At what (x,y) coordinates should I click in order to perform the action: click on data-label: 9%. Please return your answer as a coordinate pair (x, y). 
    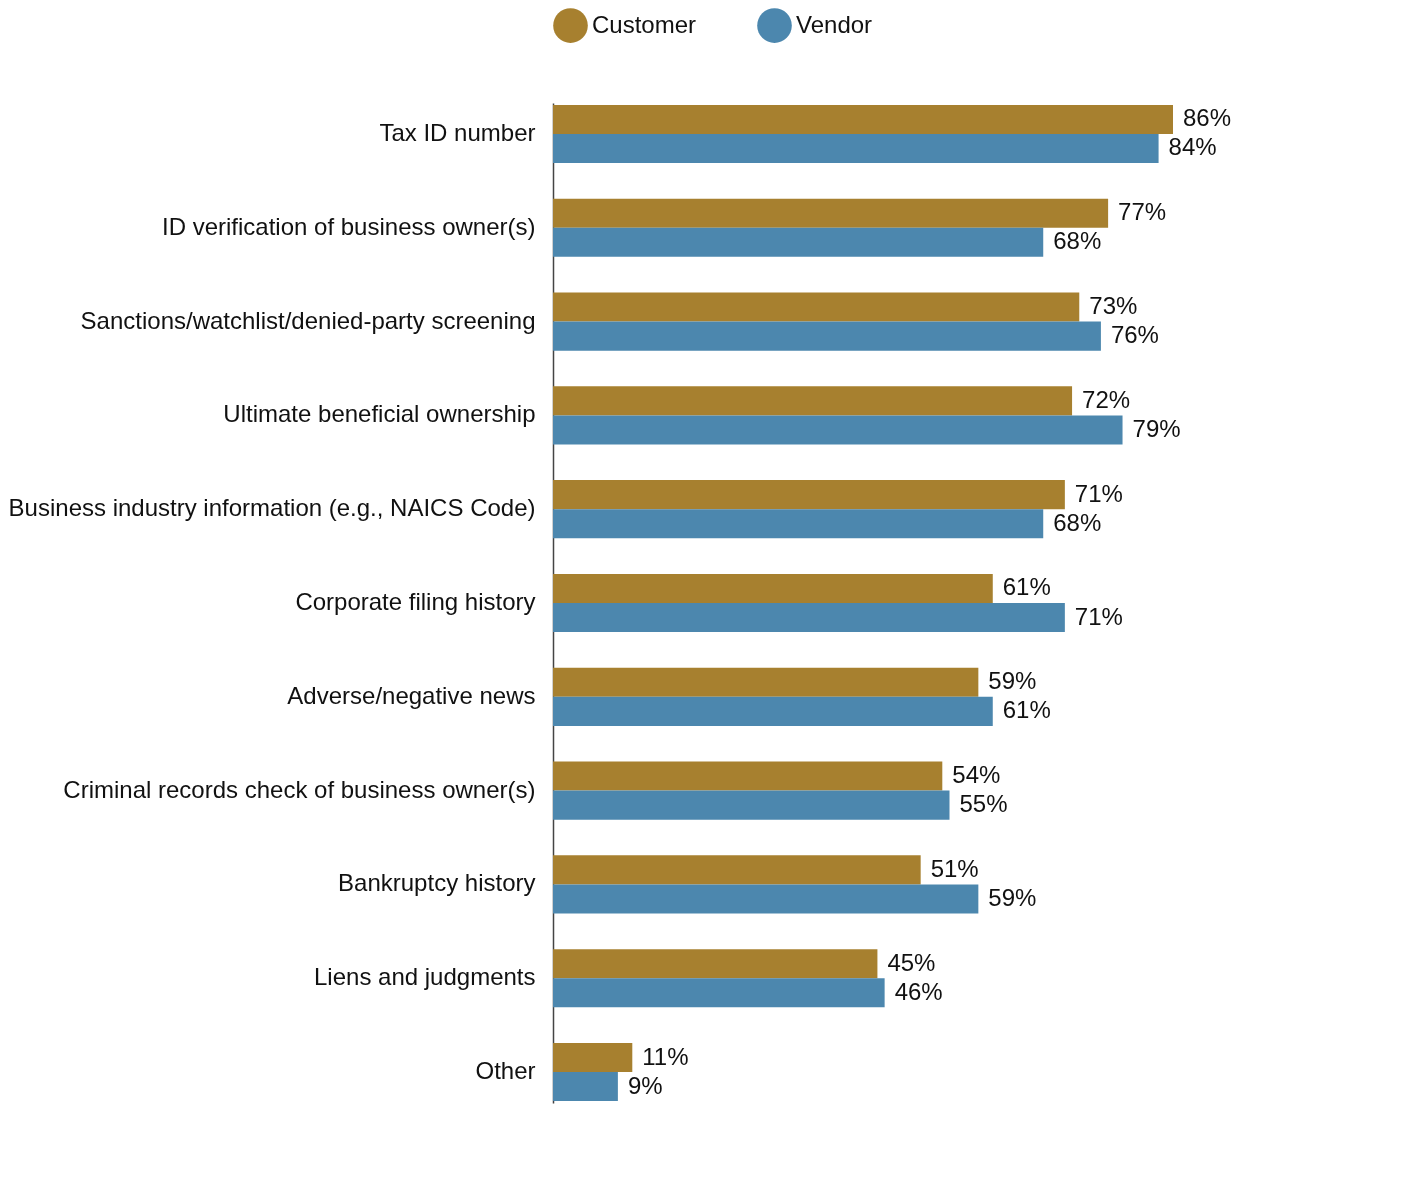
    Looking at the image, I should click on (645, 1085).